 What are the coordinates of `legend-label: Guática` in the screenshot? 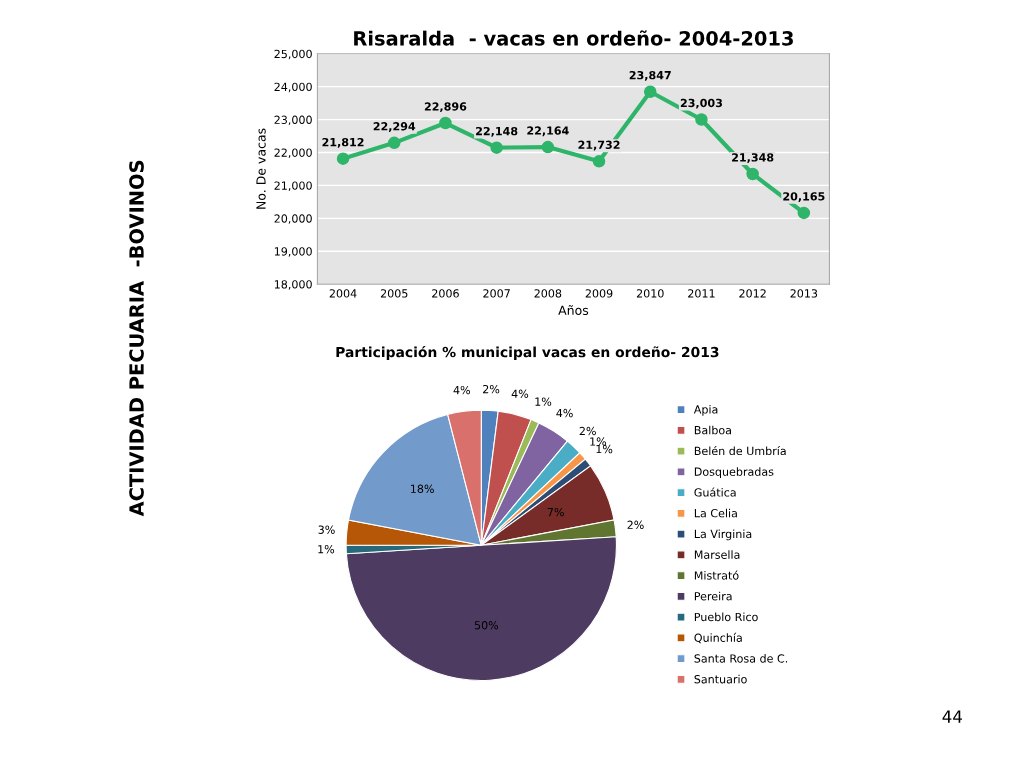 It's located at (715, 492).